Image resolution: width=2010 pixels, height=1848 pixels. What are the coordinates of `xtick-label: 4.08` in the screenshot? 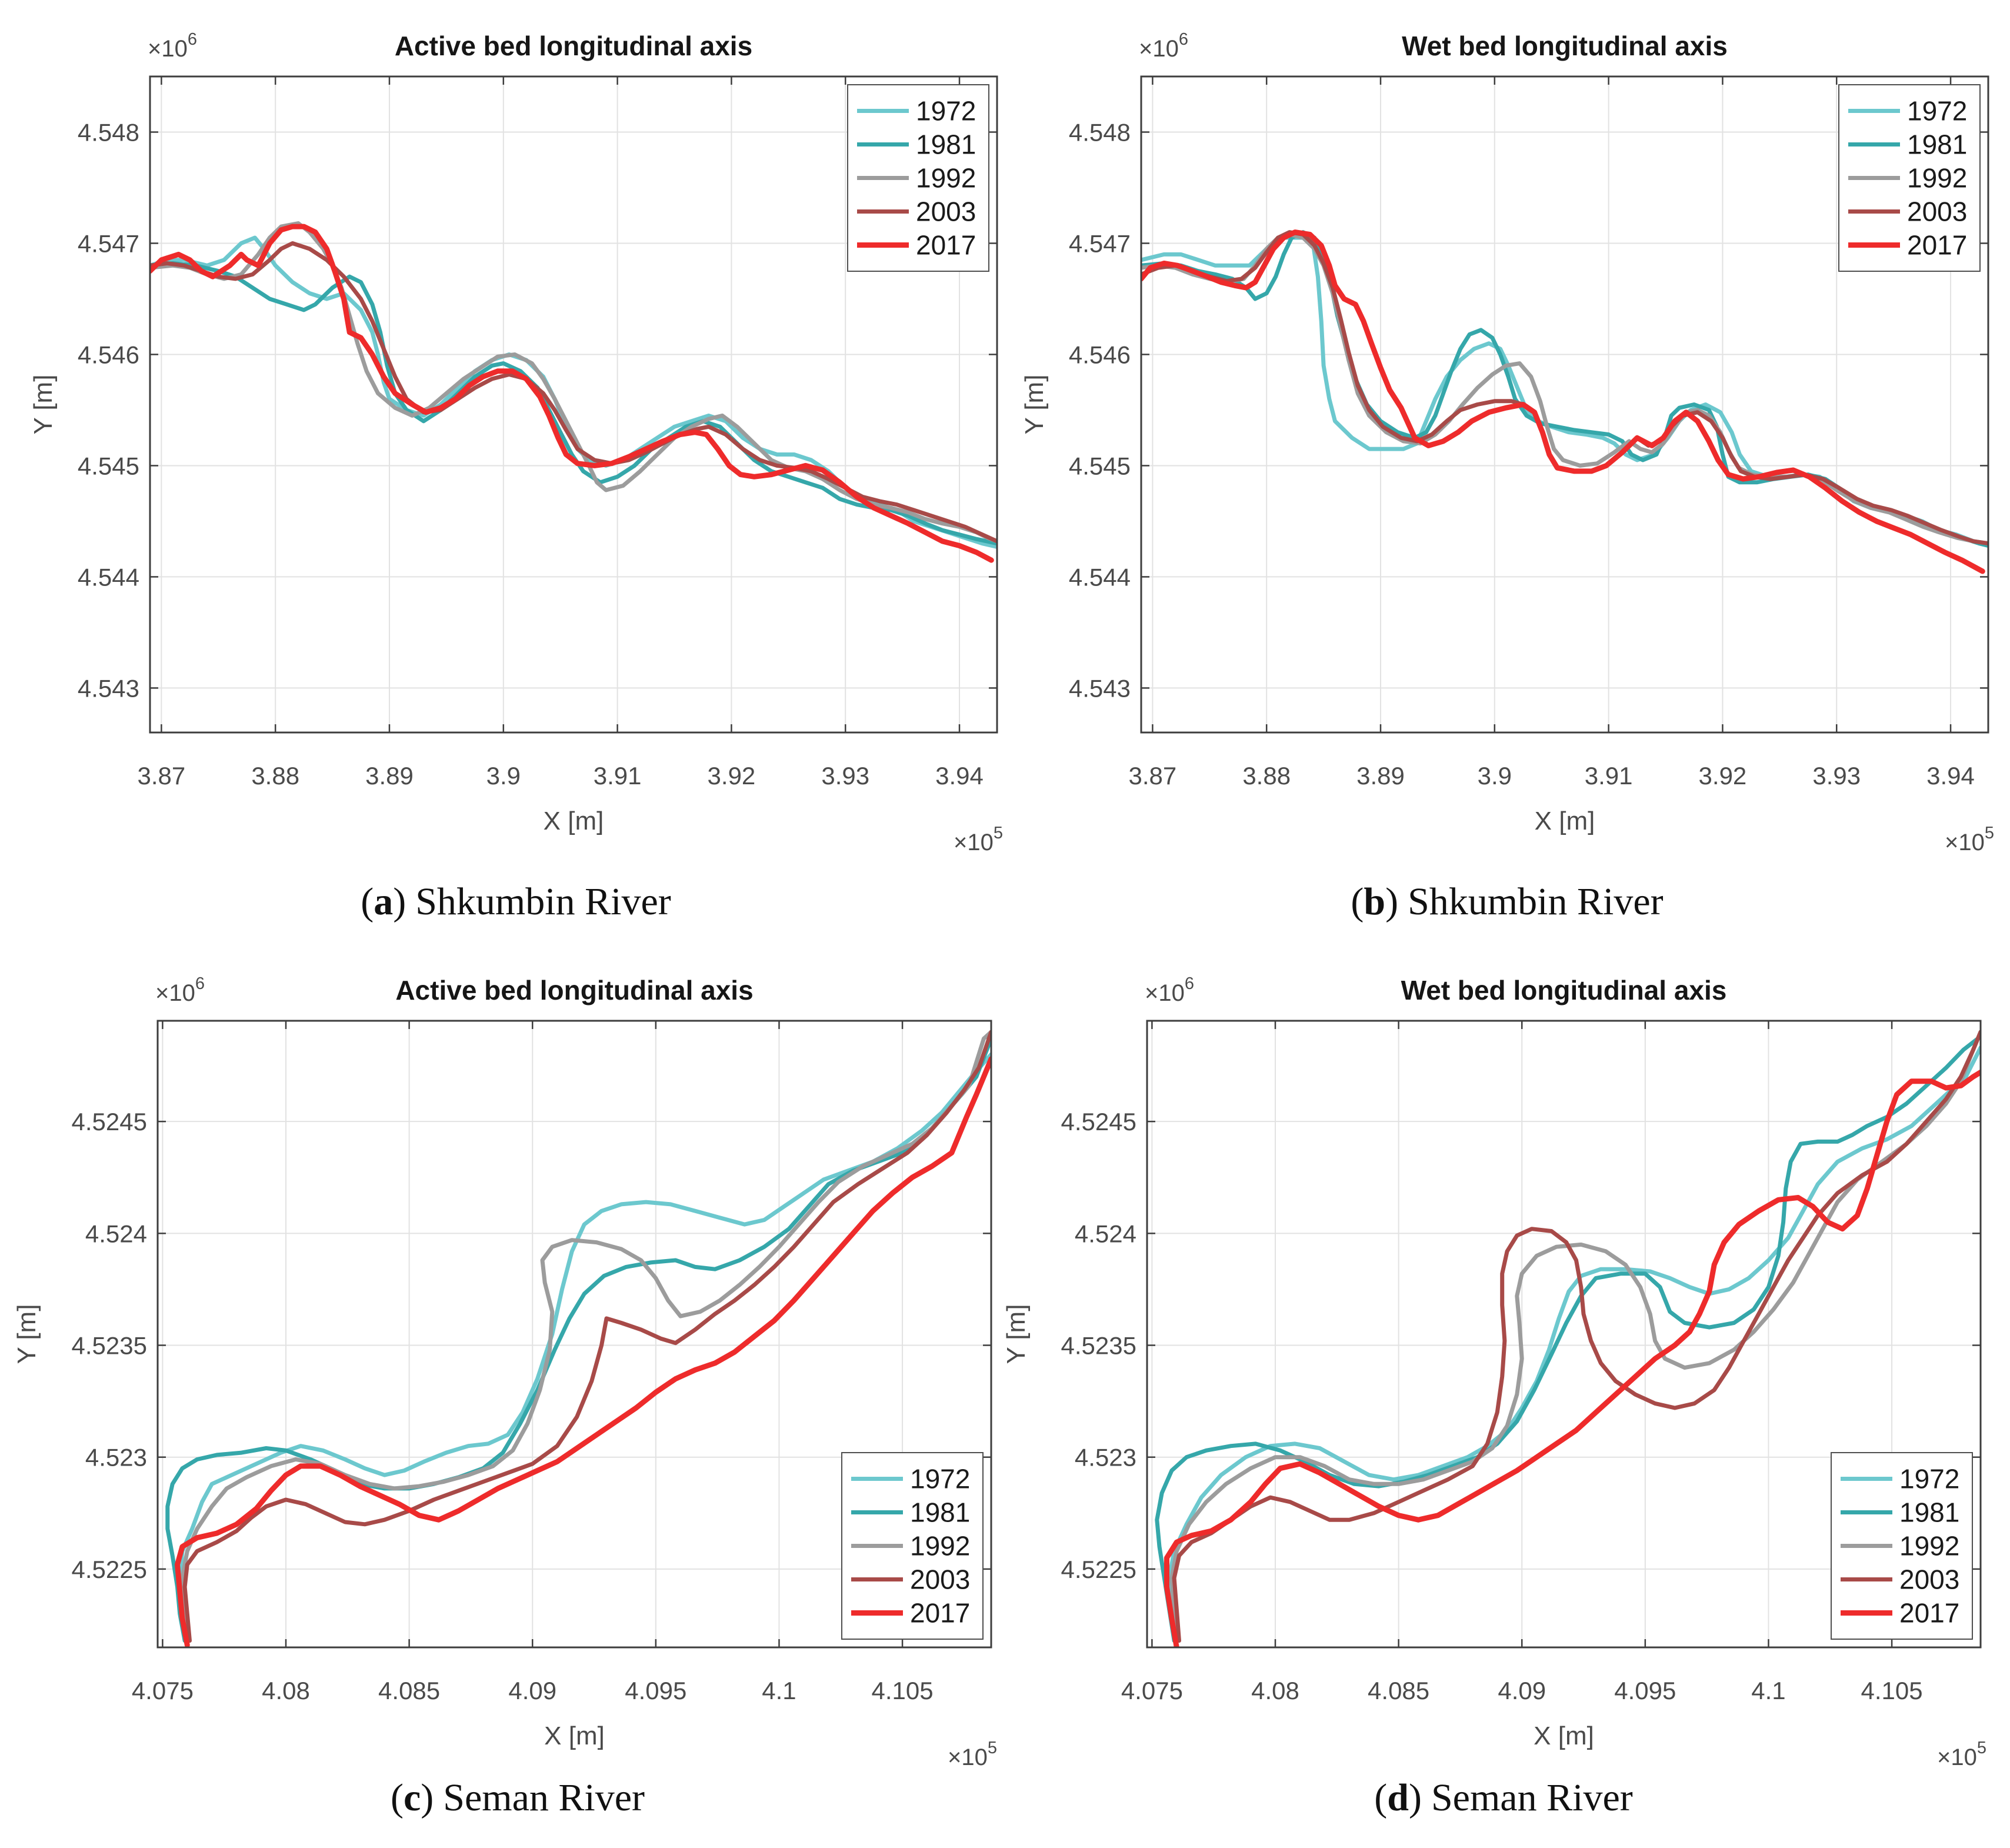 It's located at (1275, 1690).